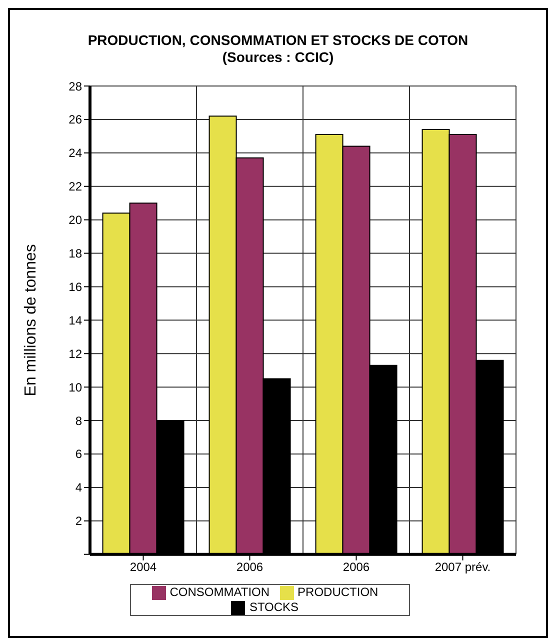 The image size is (554, 644). What do you see at coordinates (278, 57) in the screenshot?
I see `chart-subtitle: (Sources : CCIC)` at bounding box center [278, 57].